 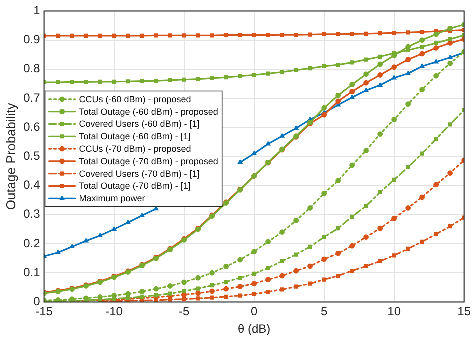 I want to click on x-tick-label: -5, so click(x=184, y=311).